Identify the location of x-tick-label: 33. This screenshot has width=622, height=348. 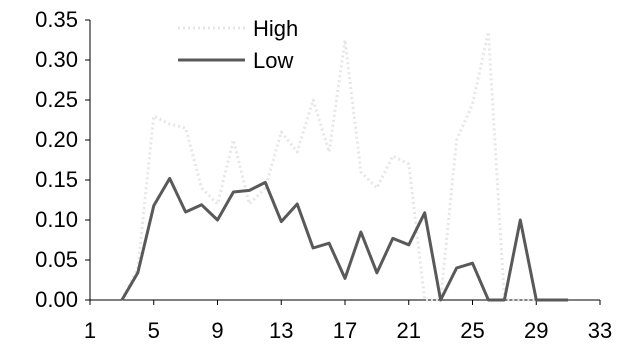
(600, 330).